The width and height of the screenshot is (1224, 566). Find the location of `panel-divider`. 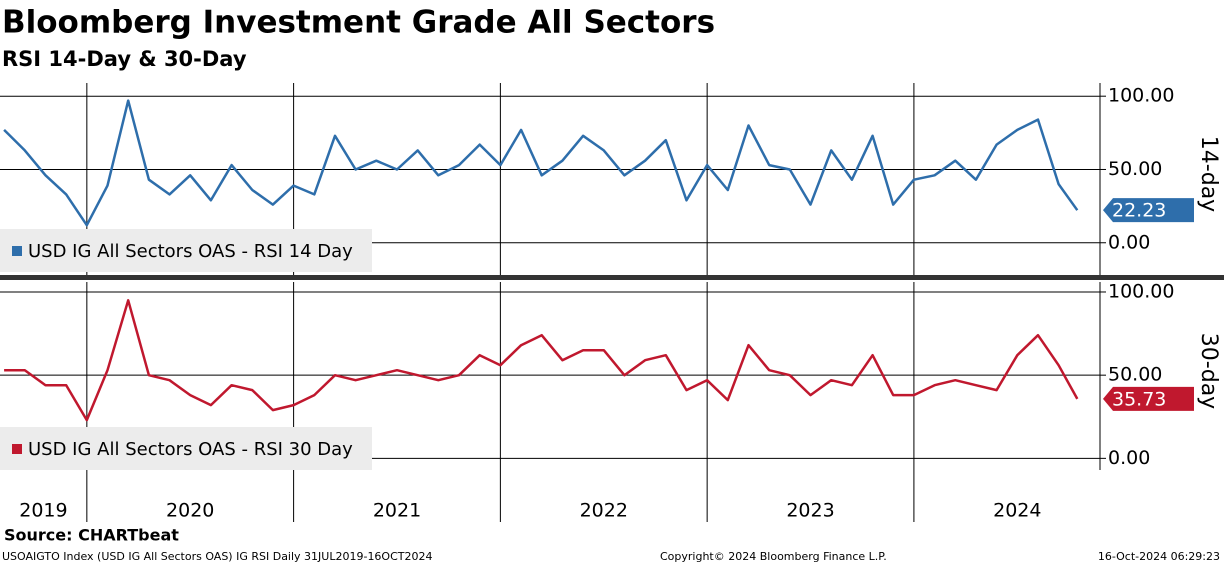

panel-divider is located at coordinates (612, 277).